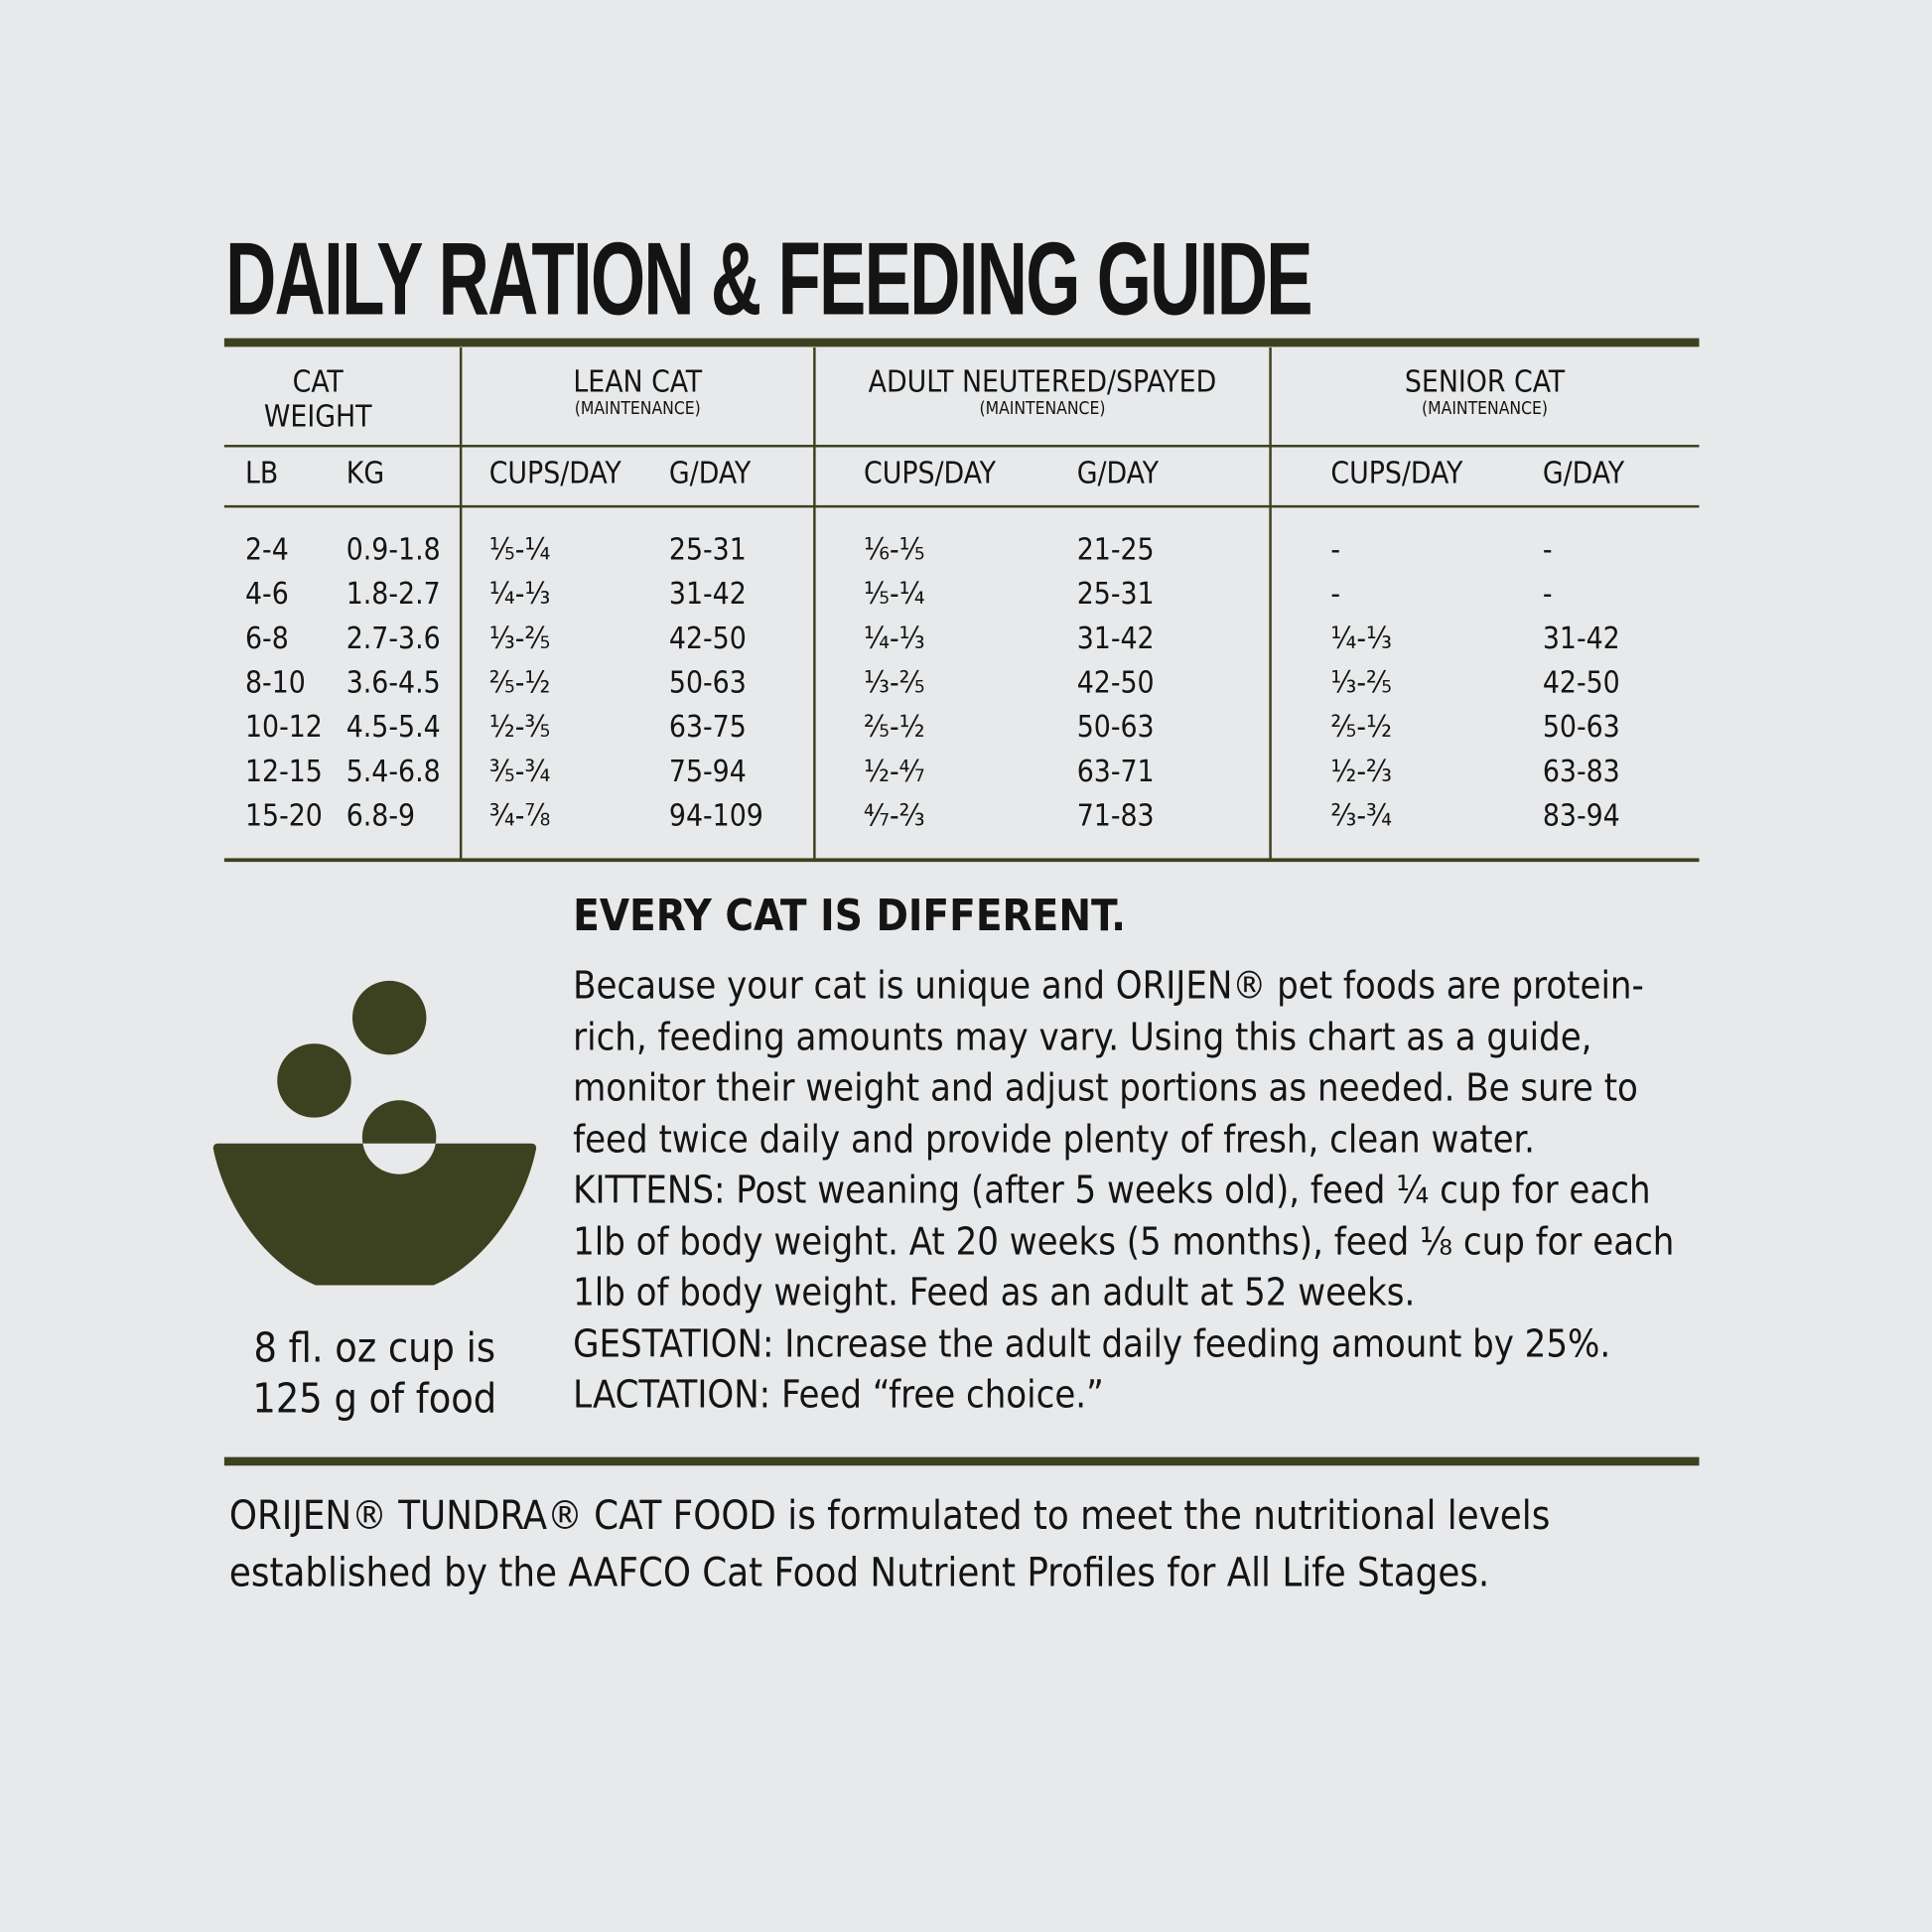 This screenshot has height=1932, width=1932. Describe the element at coordinates (1042, 382) in the screenshot. I see `group-title: ADULT NEUTERED/SPAYED` at that location.